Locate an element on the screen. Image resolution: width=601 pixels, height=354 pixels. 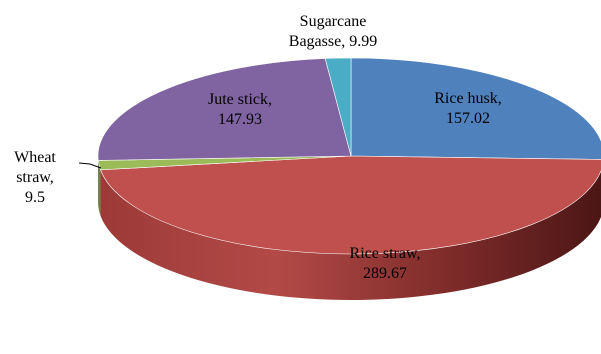
data-label-line: Jute stick, is located at coordinates (240, 99).